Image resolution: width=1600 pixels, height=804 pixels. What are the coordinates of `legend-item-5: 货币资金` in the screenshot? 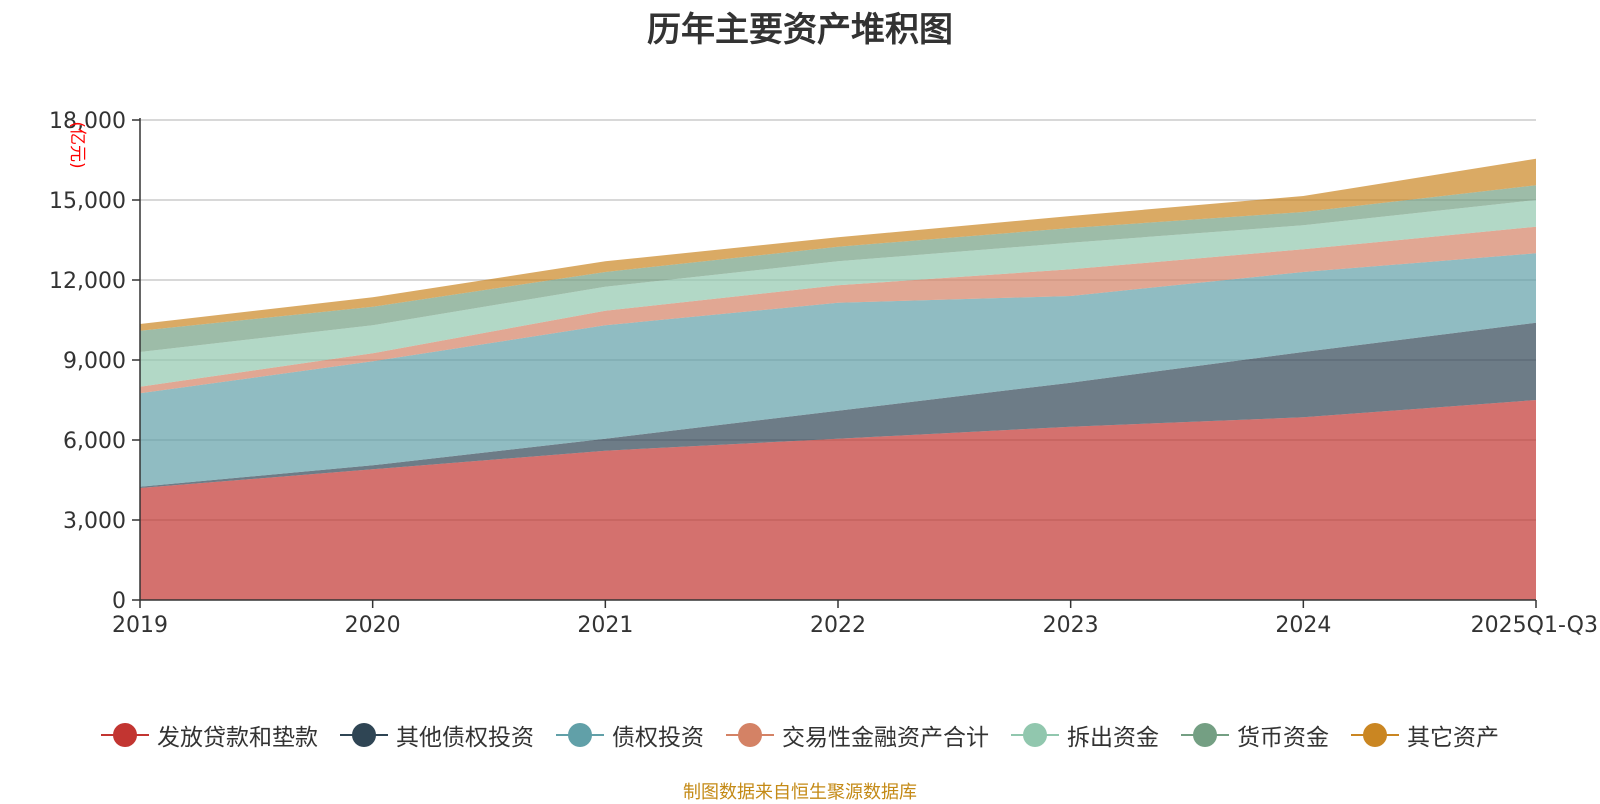 It's located at (1255, 735).